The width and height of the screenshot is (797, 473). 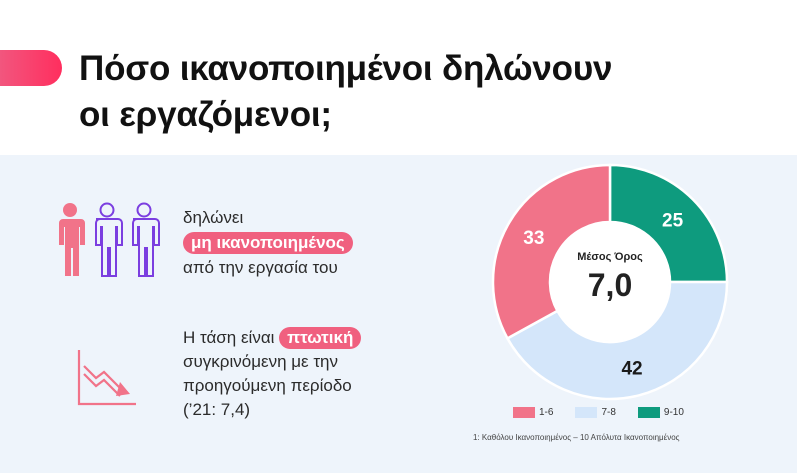 What do you see at coordinates (631, 369) in the screenshot?
I see `donut-value-label-7-8: 42` at bounding box center [631, 369].